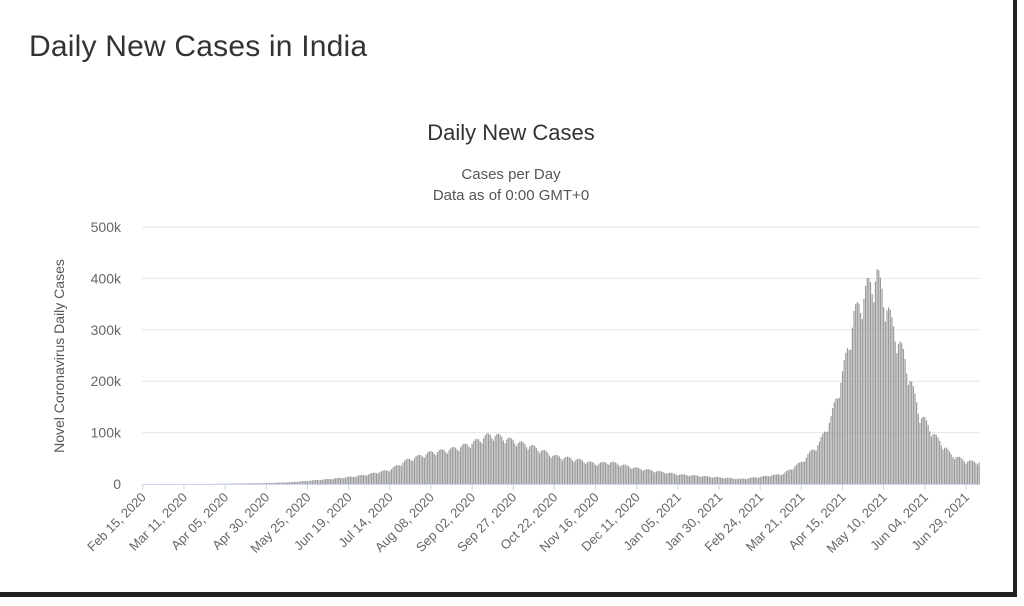  I want to click on y-axis-title: Novel Coronavirus Daily Cases, so click(59, 356).